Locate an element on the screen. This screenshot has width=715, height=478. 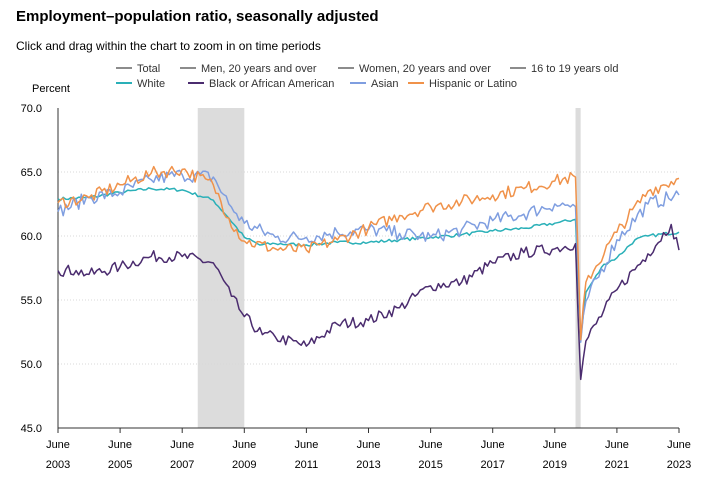
y-tick-label: 60.0 is located at coordinates (31, 237).